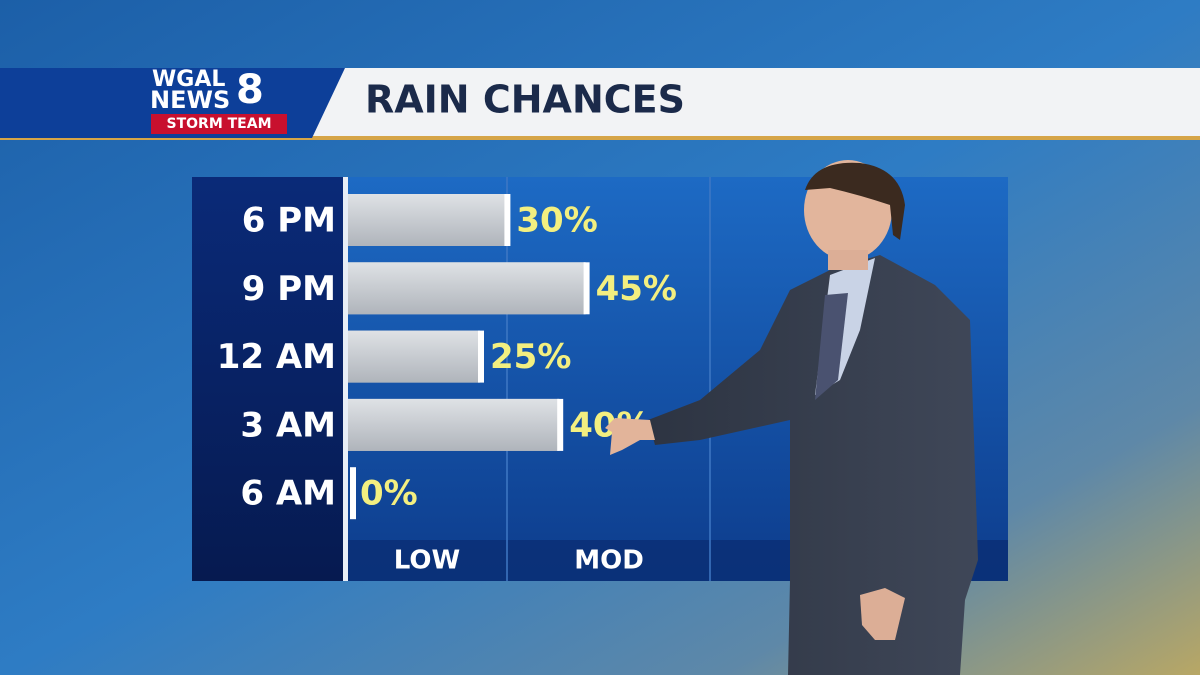 The height and width of the screenshot is (675, 1200). I want to click on zone-label: MOD, so click(609, 561).